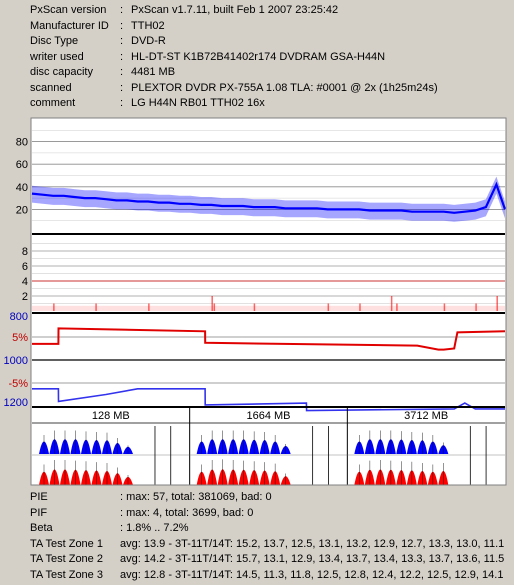 The width and height of the screenshot is (514, 585). Describe the element at coordinates (20, 338) in the screenshot. I see `beta-tick-label: 5%` at that location.